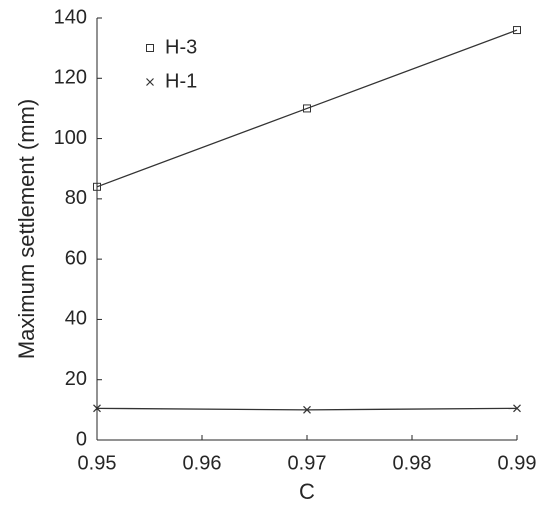  I want to click on y-axis-label: Maximum settlement (mm), so click(26, 229).